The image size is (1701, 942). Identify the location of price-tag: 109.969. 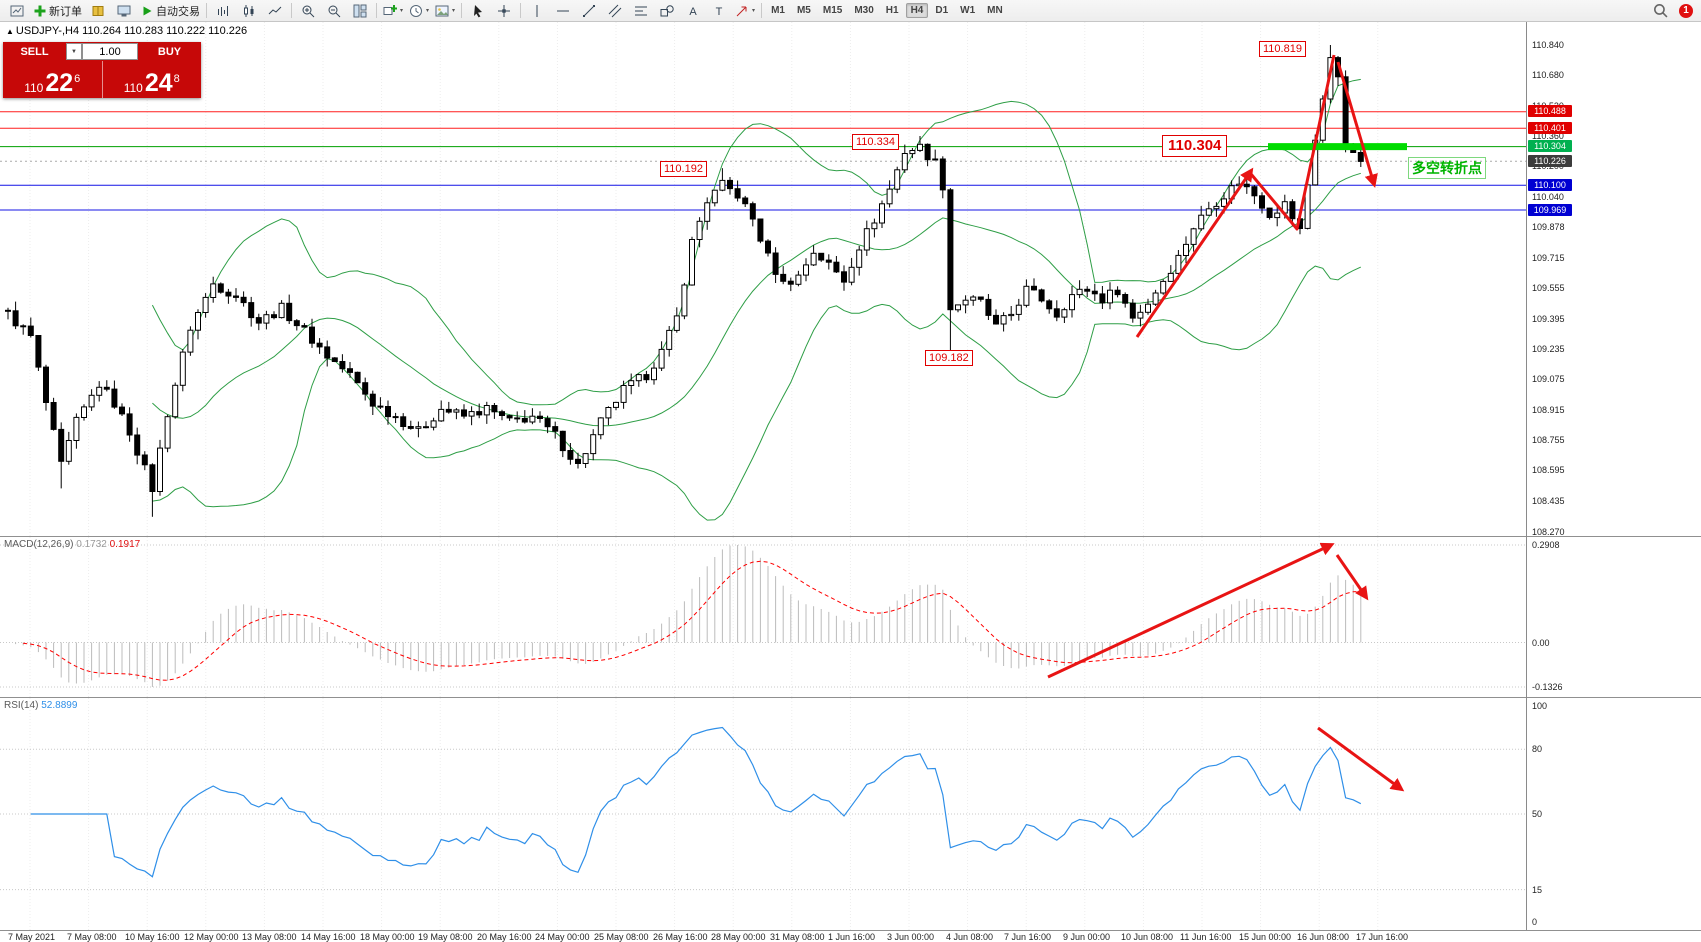
(1550, 210).